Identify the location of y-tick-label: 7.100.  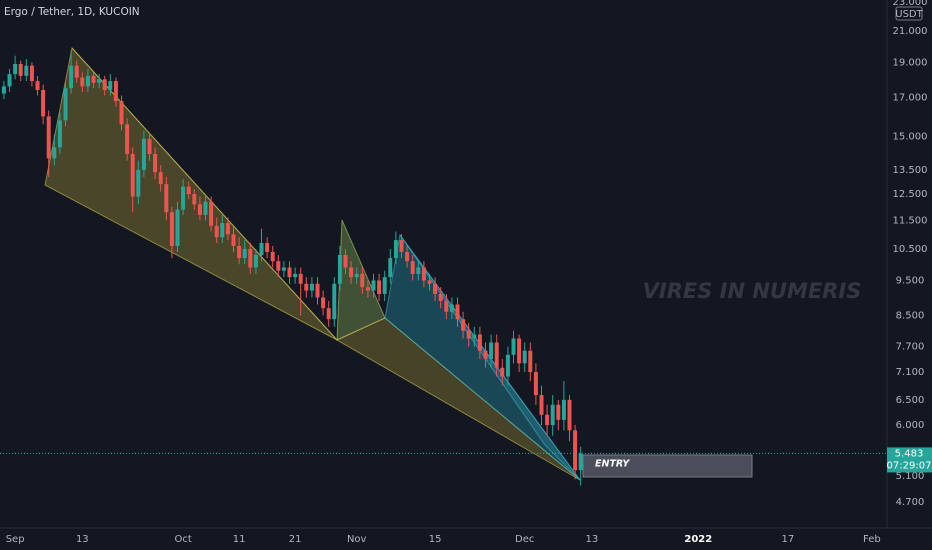
(910, 372).